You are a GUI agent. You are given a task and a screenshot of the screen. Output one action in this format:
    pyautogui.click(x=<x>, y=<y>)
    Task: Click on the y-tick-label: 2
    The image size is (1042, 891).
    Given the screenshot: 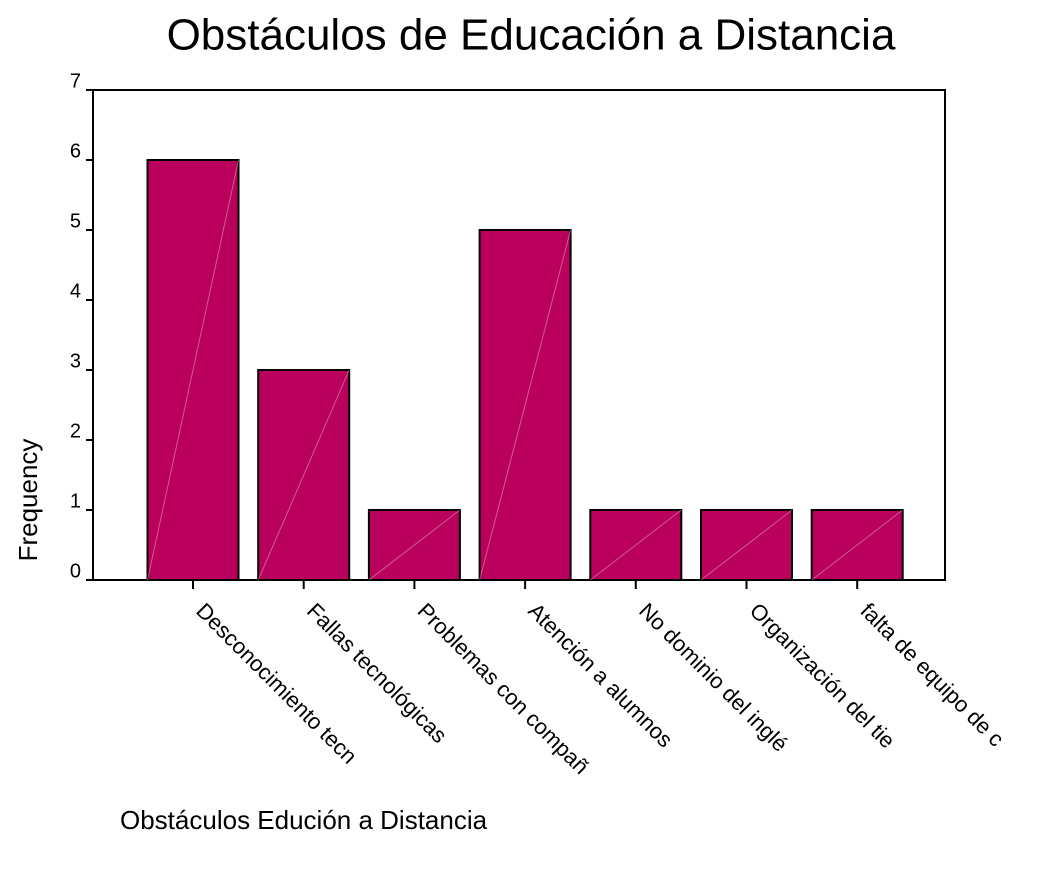 What is the action you would take?
    pyautogui.click(x=75, y=431)
    